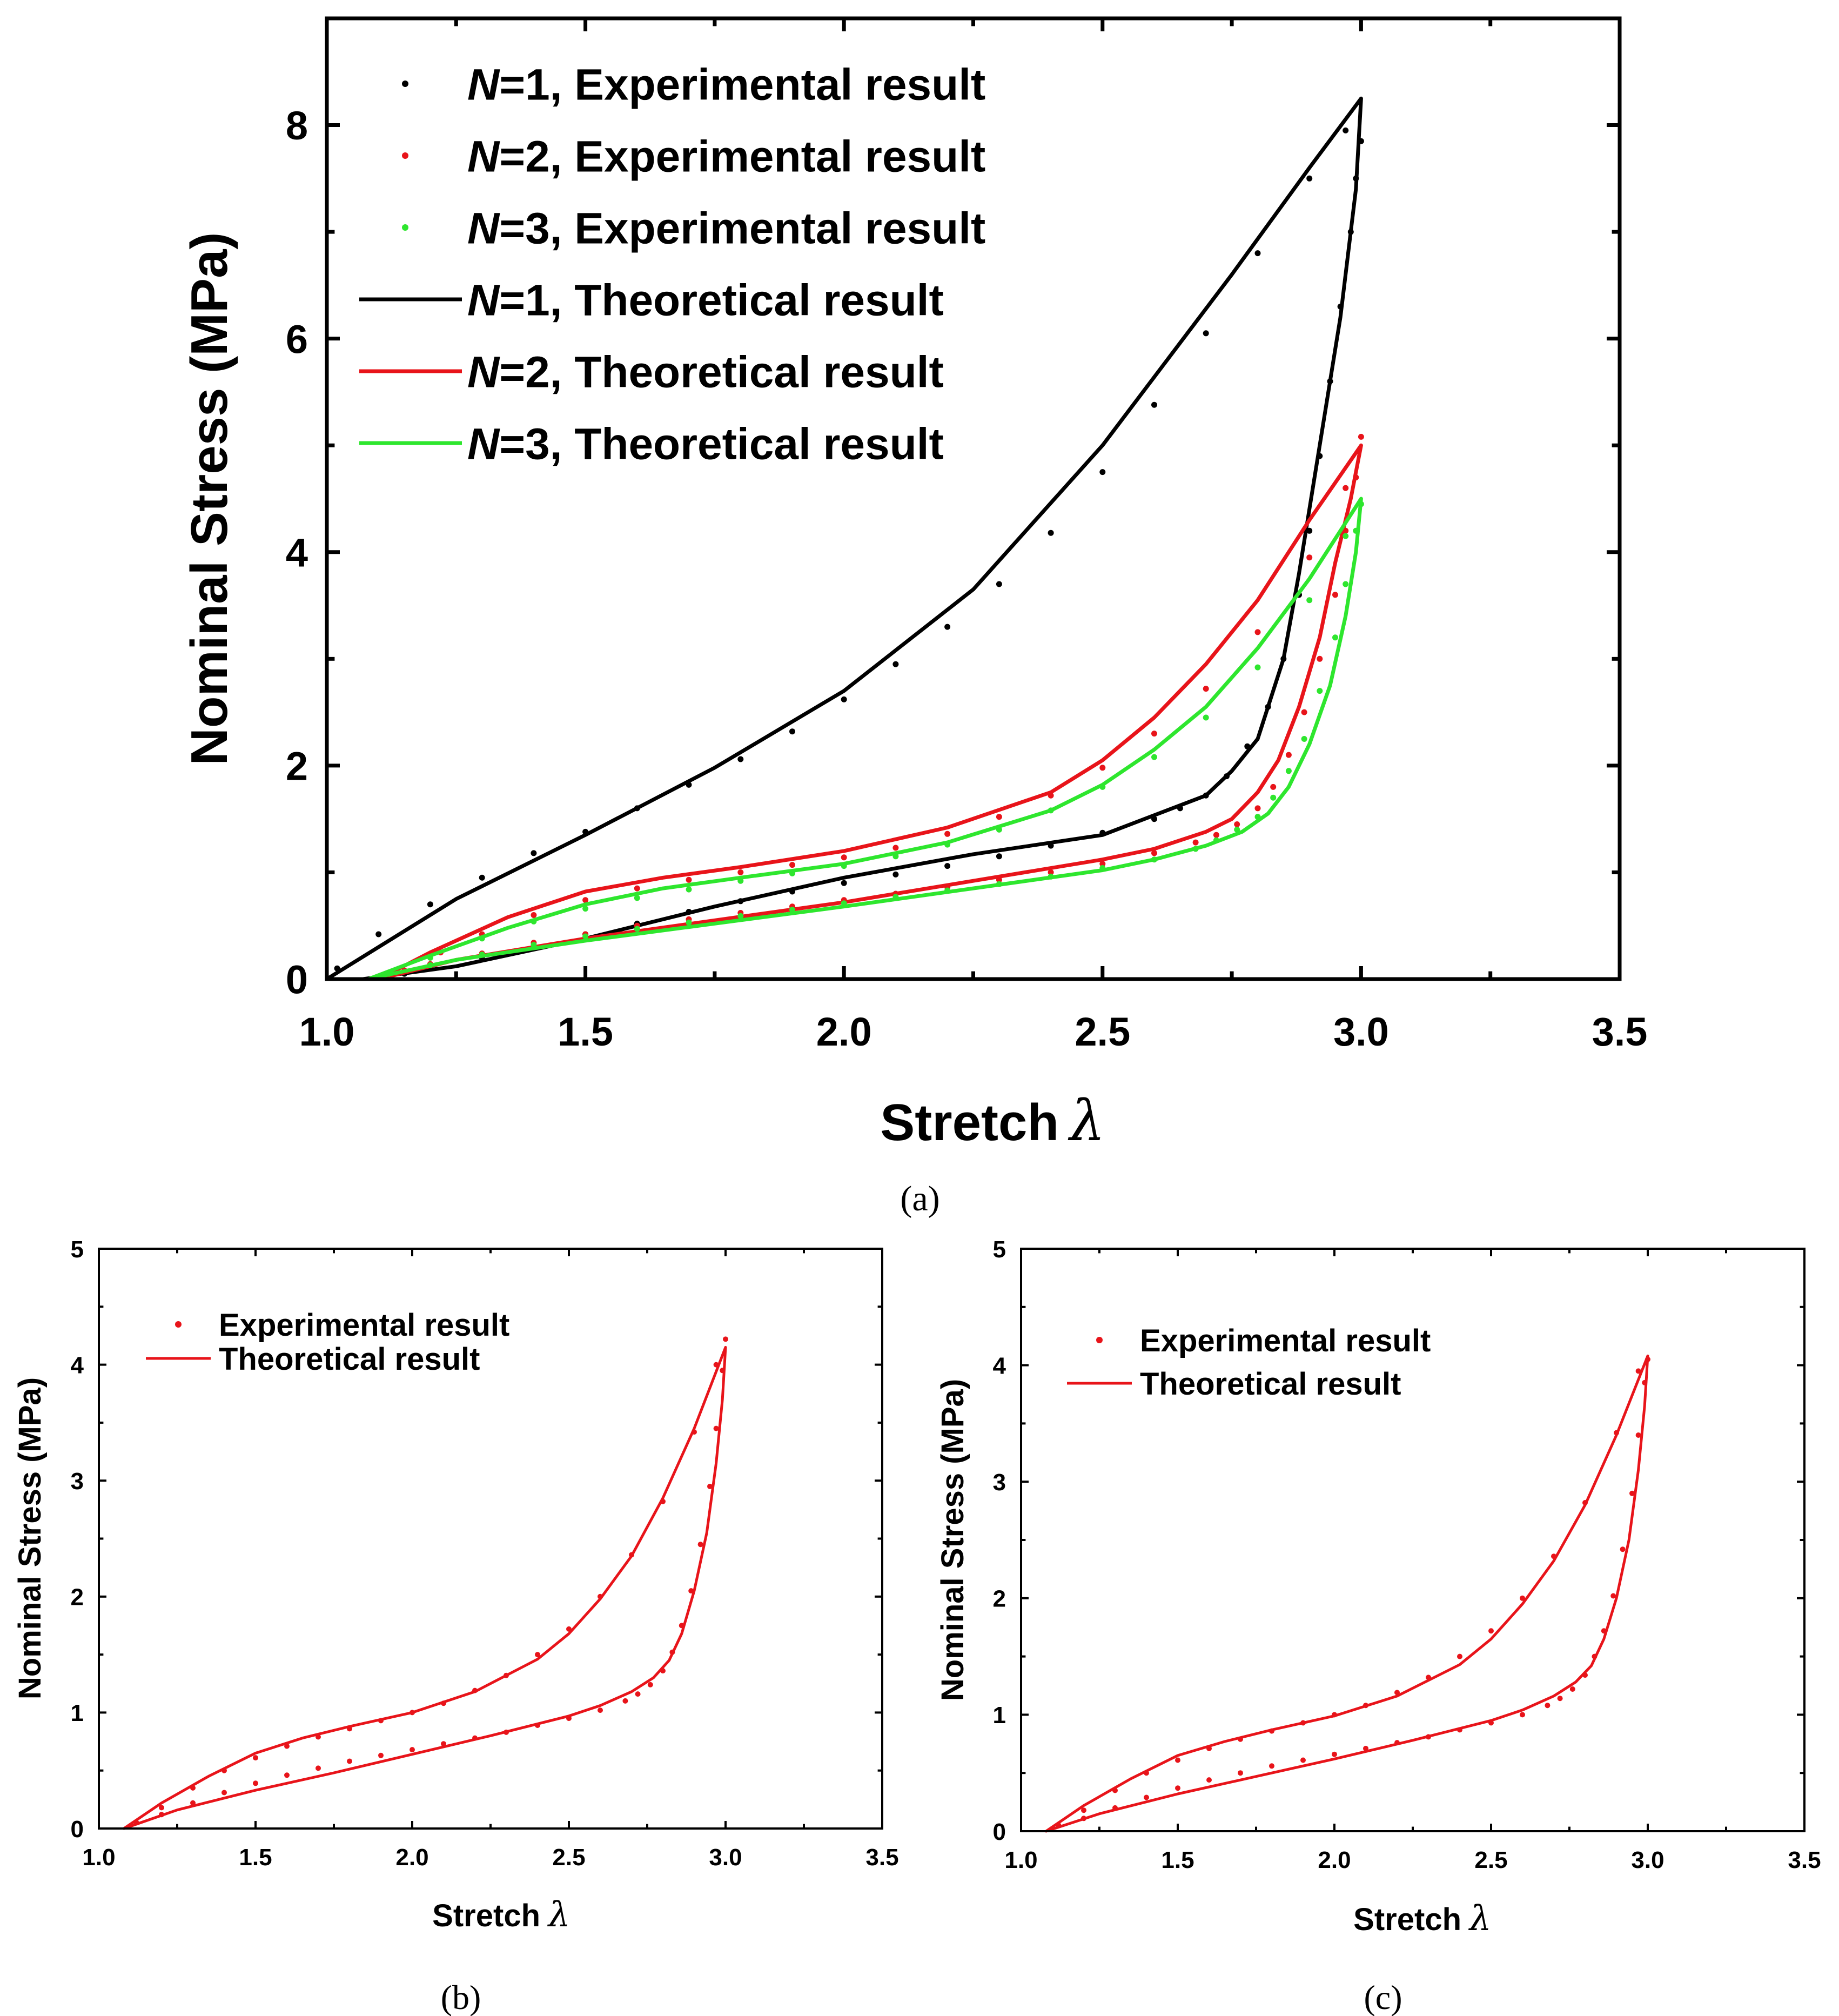 Image resolution: width=1839 pixels, height=2016 pixels. I want to click on panel-a-y-tick-label: 8, so click(297, 125).